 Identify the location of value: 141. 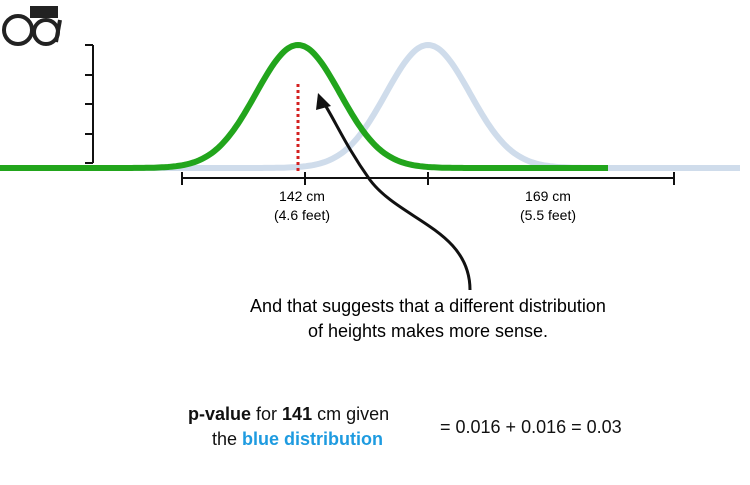
(297, 414).